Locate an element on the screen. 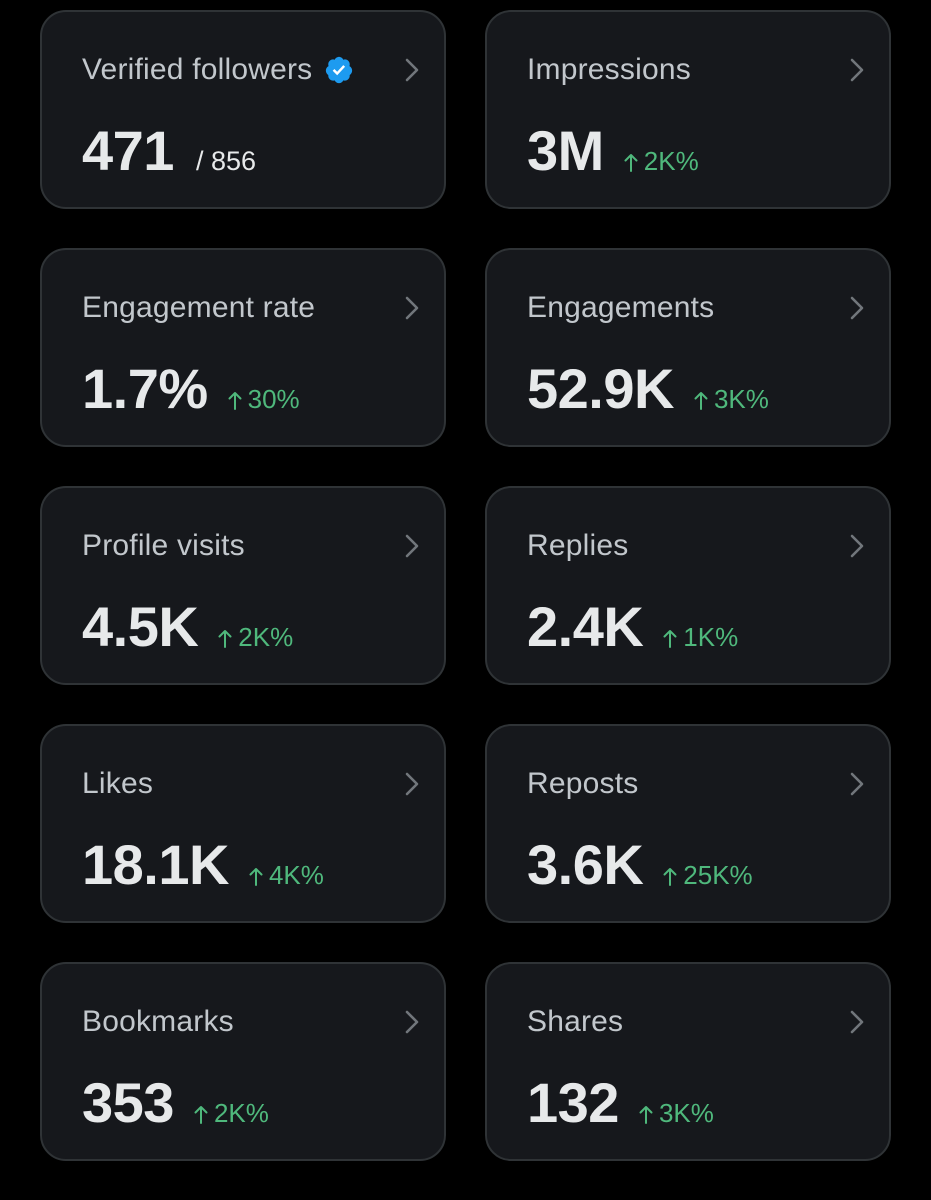  card-title: Shares is located at coordinates (575, 1021).